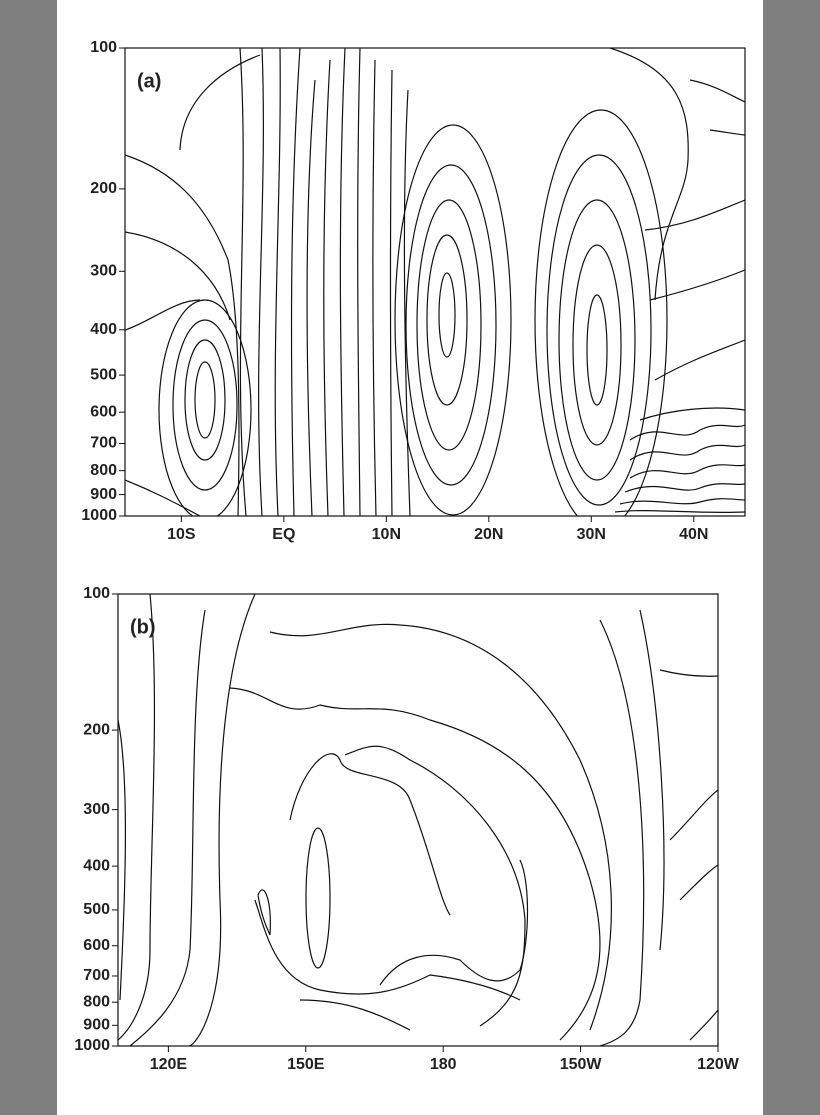 The image size is (820, 1115). Describe the element at coordinates (149, 81) in the screenshot. I see `panel-title: (a)` at that location.